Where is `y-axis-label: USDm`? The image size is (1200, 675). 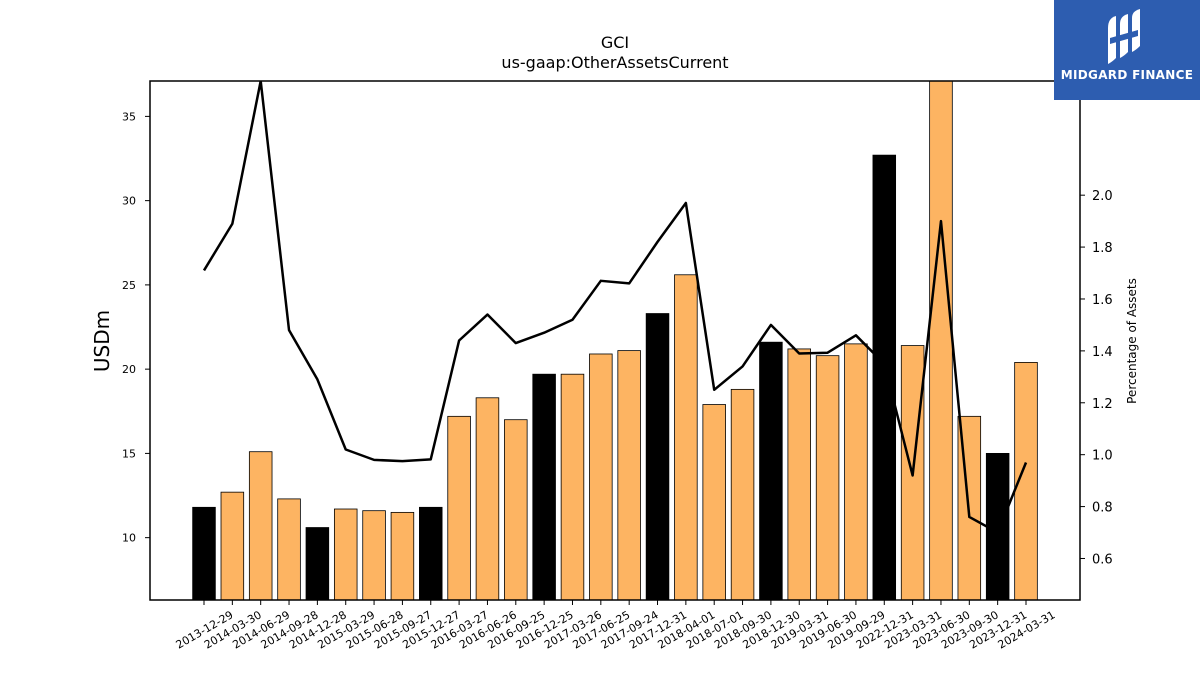 y-axis-label: USDm is located at coordinates (102, 341).